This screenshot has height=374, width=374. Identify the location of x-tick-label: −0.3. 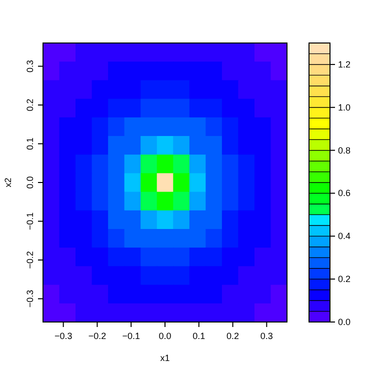
(63, 336).